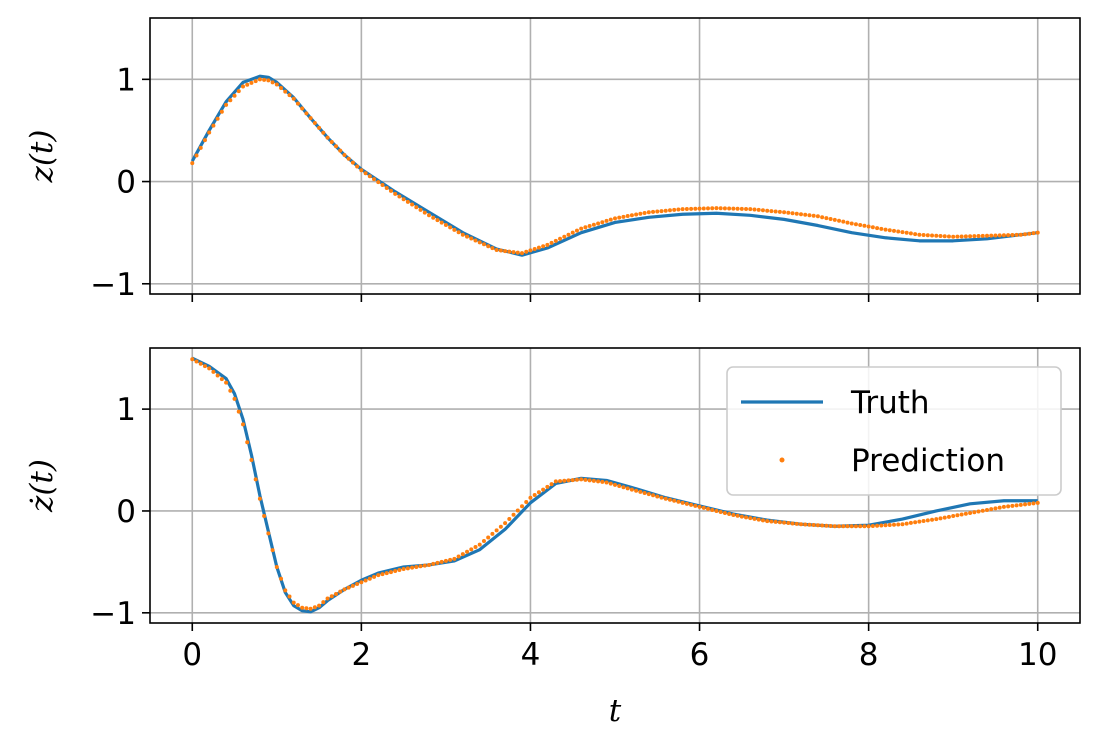  What do you see at coordinates (361, 655) in the screenshot?
I see `x-tick-label: 2` at bounding box center [361, 655].